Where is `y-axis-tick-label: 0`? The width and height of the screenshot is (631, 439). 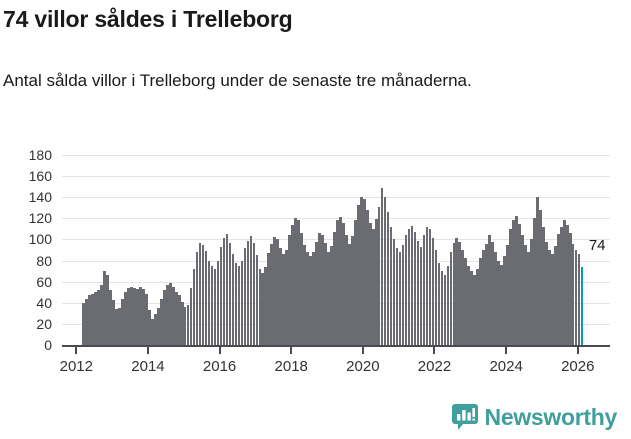
y-axis-tick-label: 0 is located at coordinates (48, 345).